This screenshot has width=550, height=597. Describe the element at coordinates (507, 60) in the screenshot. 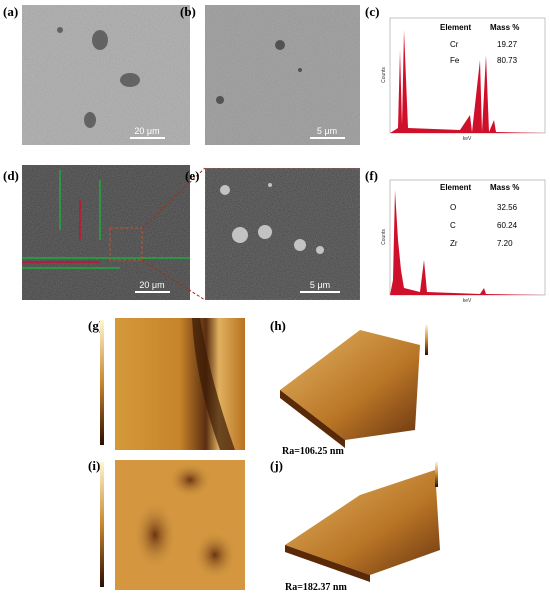

I see `table-cell: 80.73` at that location.